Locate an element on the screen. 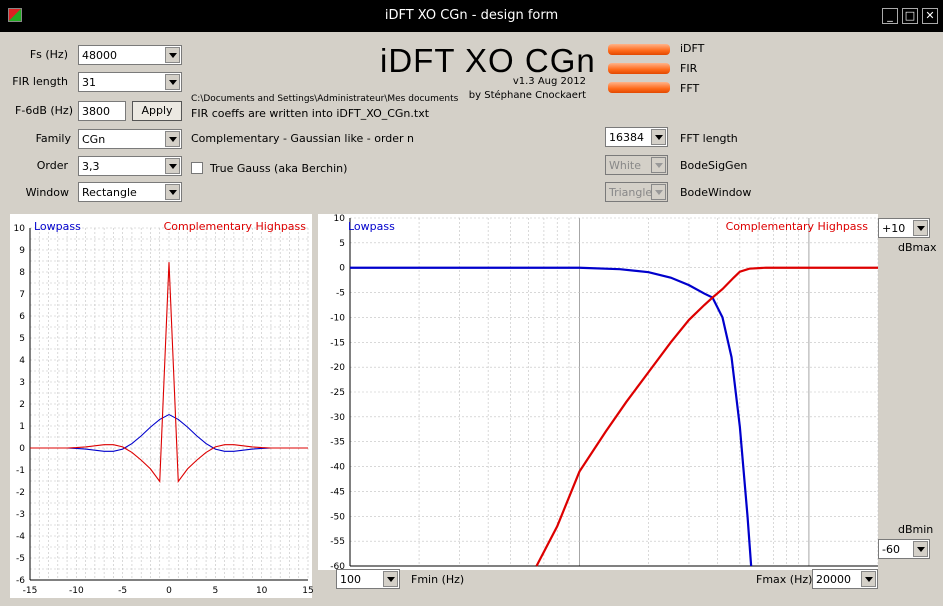  y-tick-label: 4 is located at coordinates (22, 361).